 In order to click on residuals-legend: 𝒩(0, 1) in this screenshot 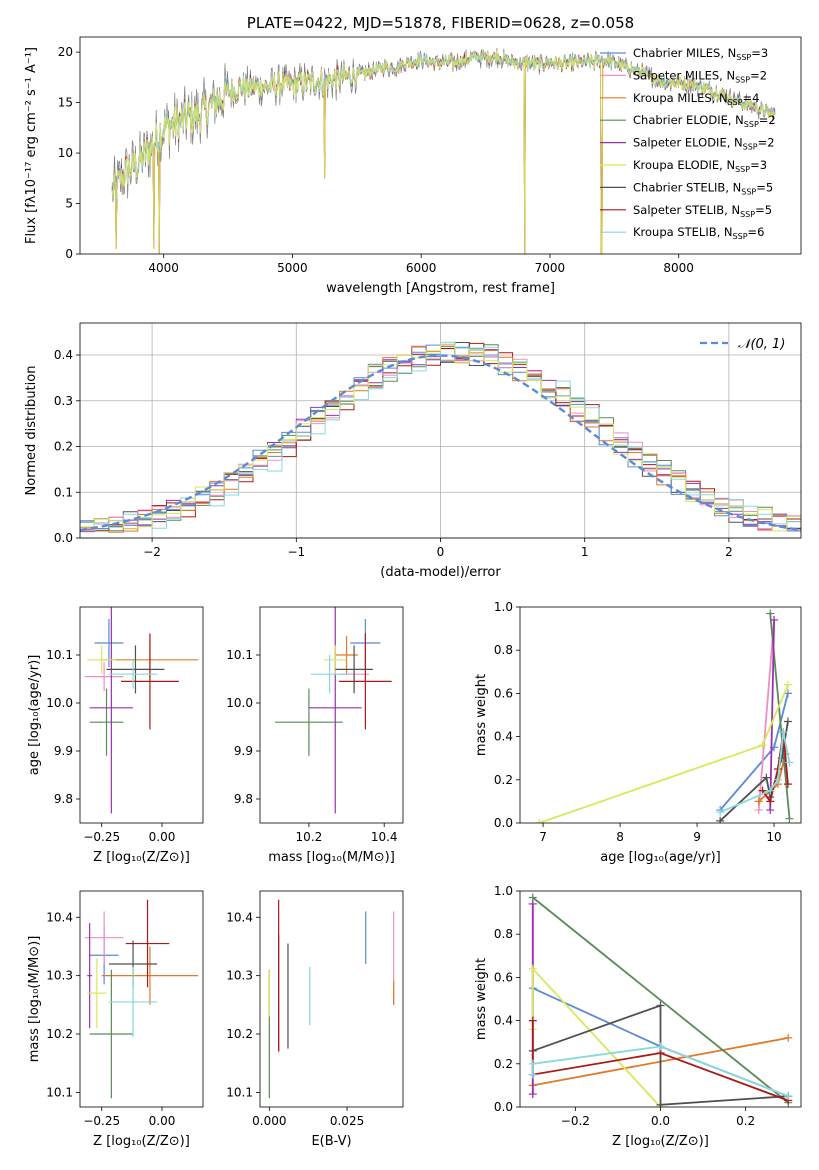, I will do `click(742, 344)`.